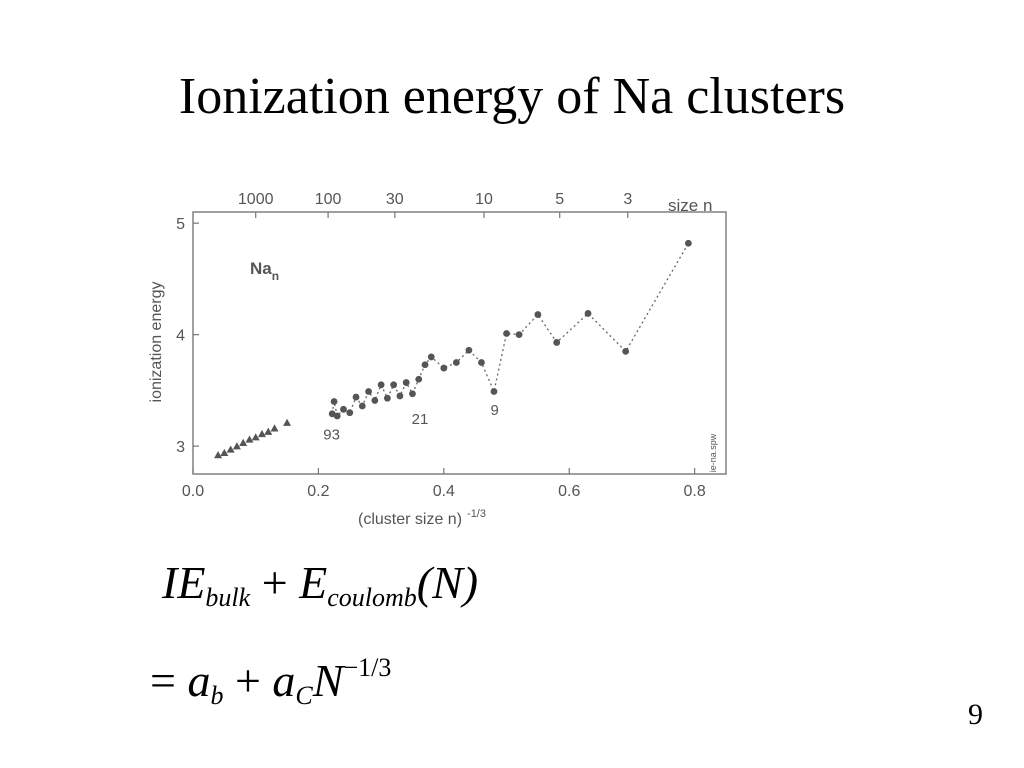 Image resolution: width=1024 pixels, height=768 pixels. Describe the element at coordinates (559, 199) in the screenshot. I see `top-tick-label-4: 5` at that location.